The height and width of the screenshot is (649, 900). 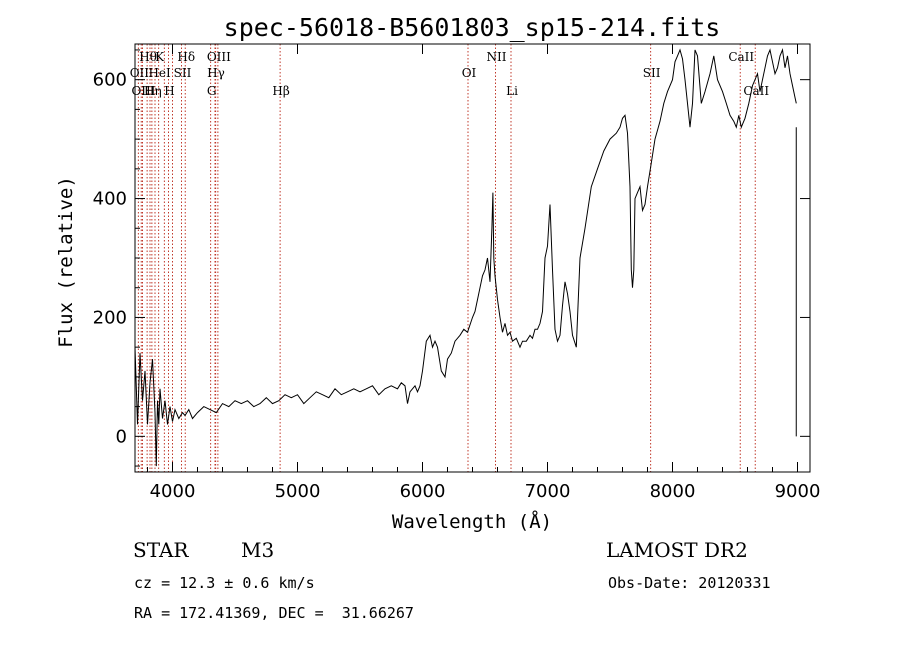 I want to click on x-tick-label: 7000, so click(x=548, y=491).